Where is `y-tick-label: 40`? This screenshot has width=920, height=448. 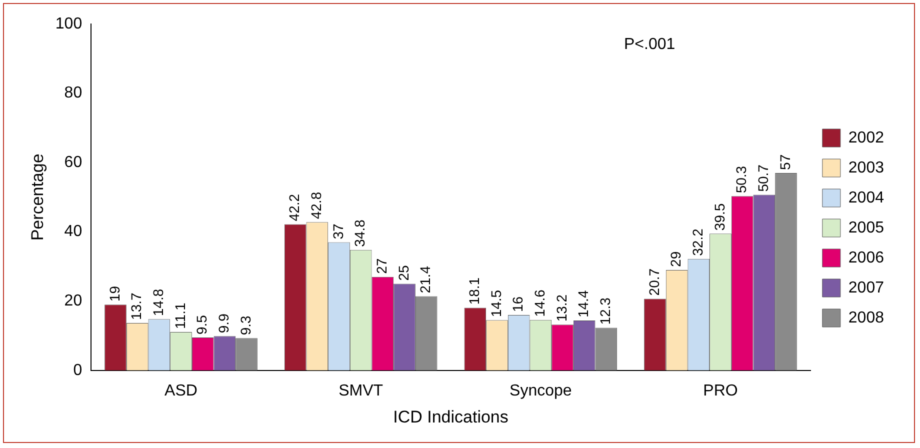
y-tick-label: 40 is located at coordinates (73, 231).